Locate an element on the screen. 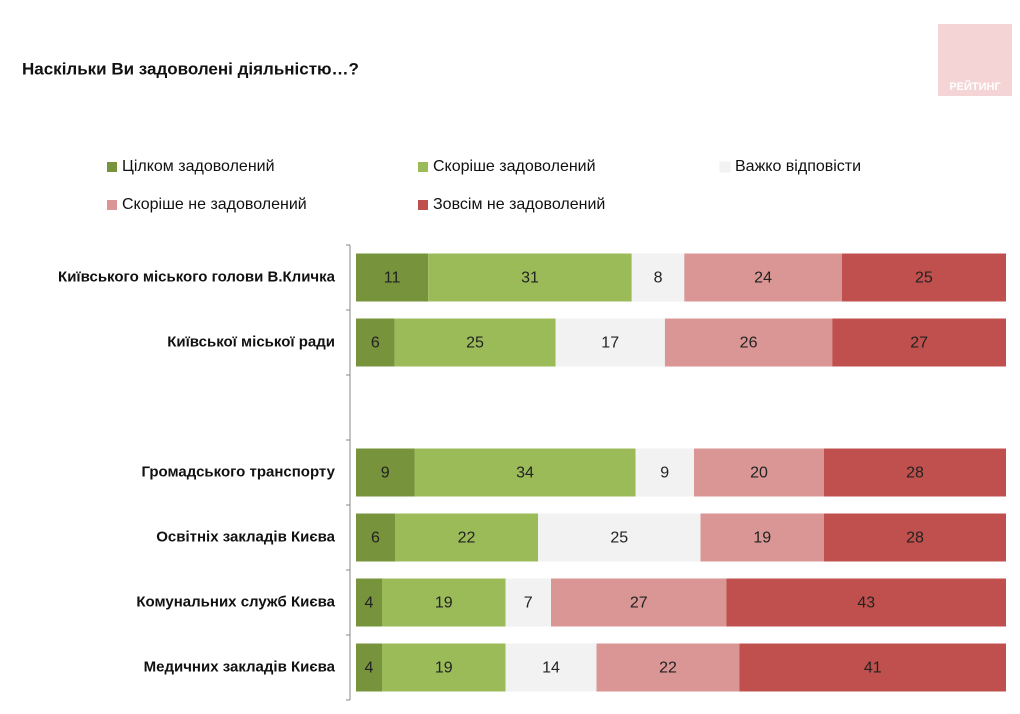 The width and height of the screenshot is (1020, 714). value-label: 14 is located at coordinates (551, 668).